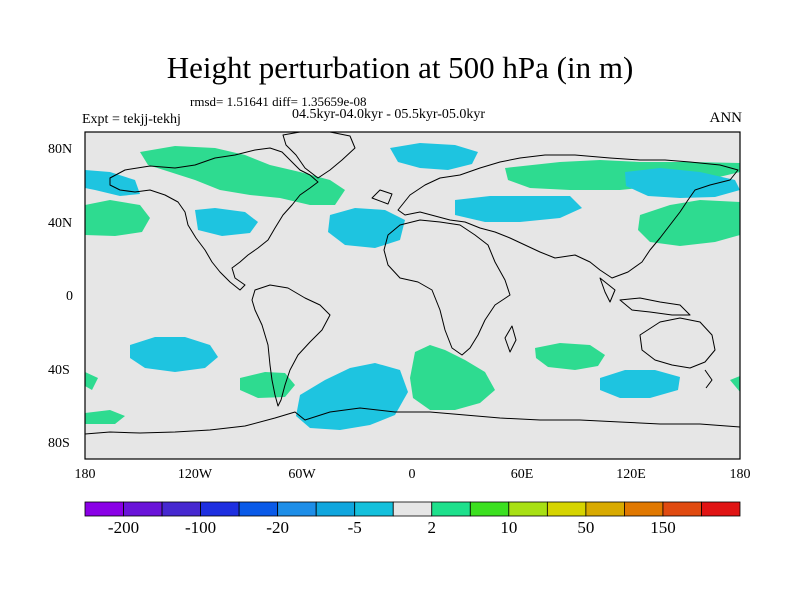  Describe the element at coordinates (726, 118) in the screenshot. I see `season-label: ANN` at that location.